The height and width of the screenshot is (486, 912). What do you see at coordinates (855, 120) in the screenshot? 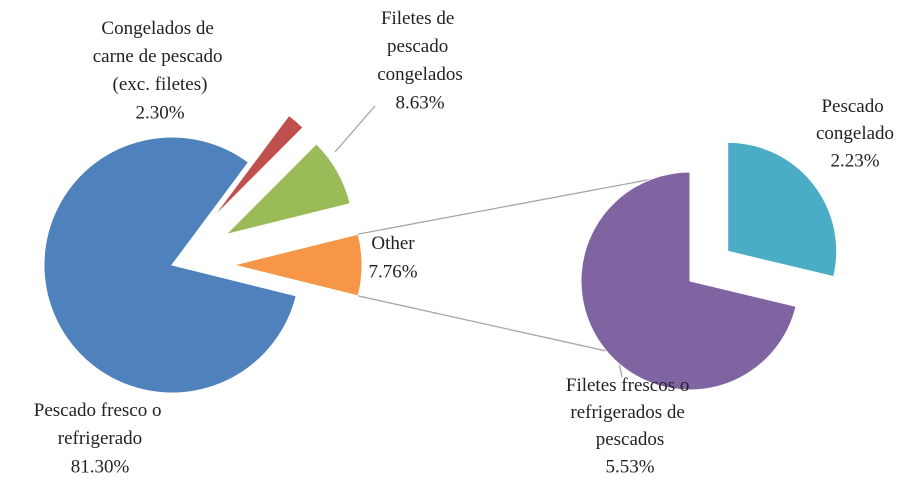
I see `slice-label: Pescado congelado` at bounding box center [855, 120].